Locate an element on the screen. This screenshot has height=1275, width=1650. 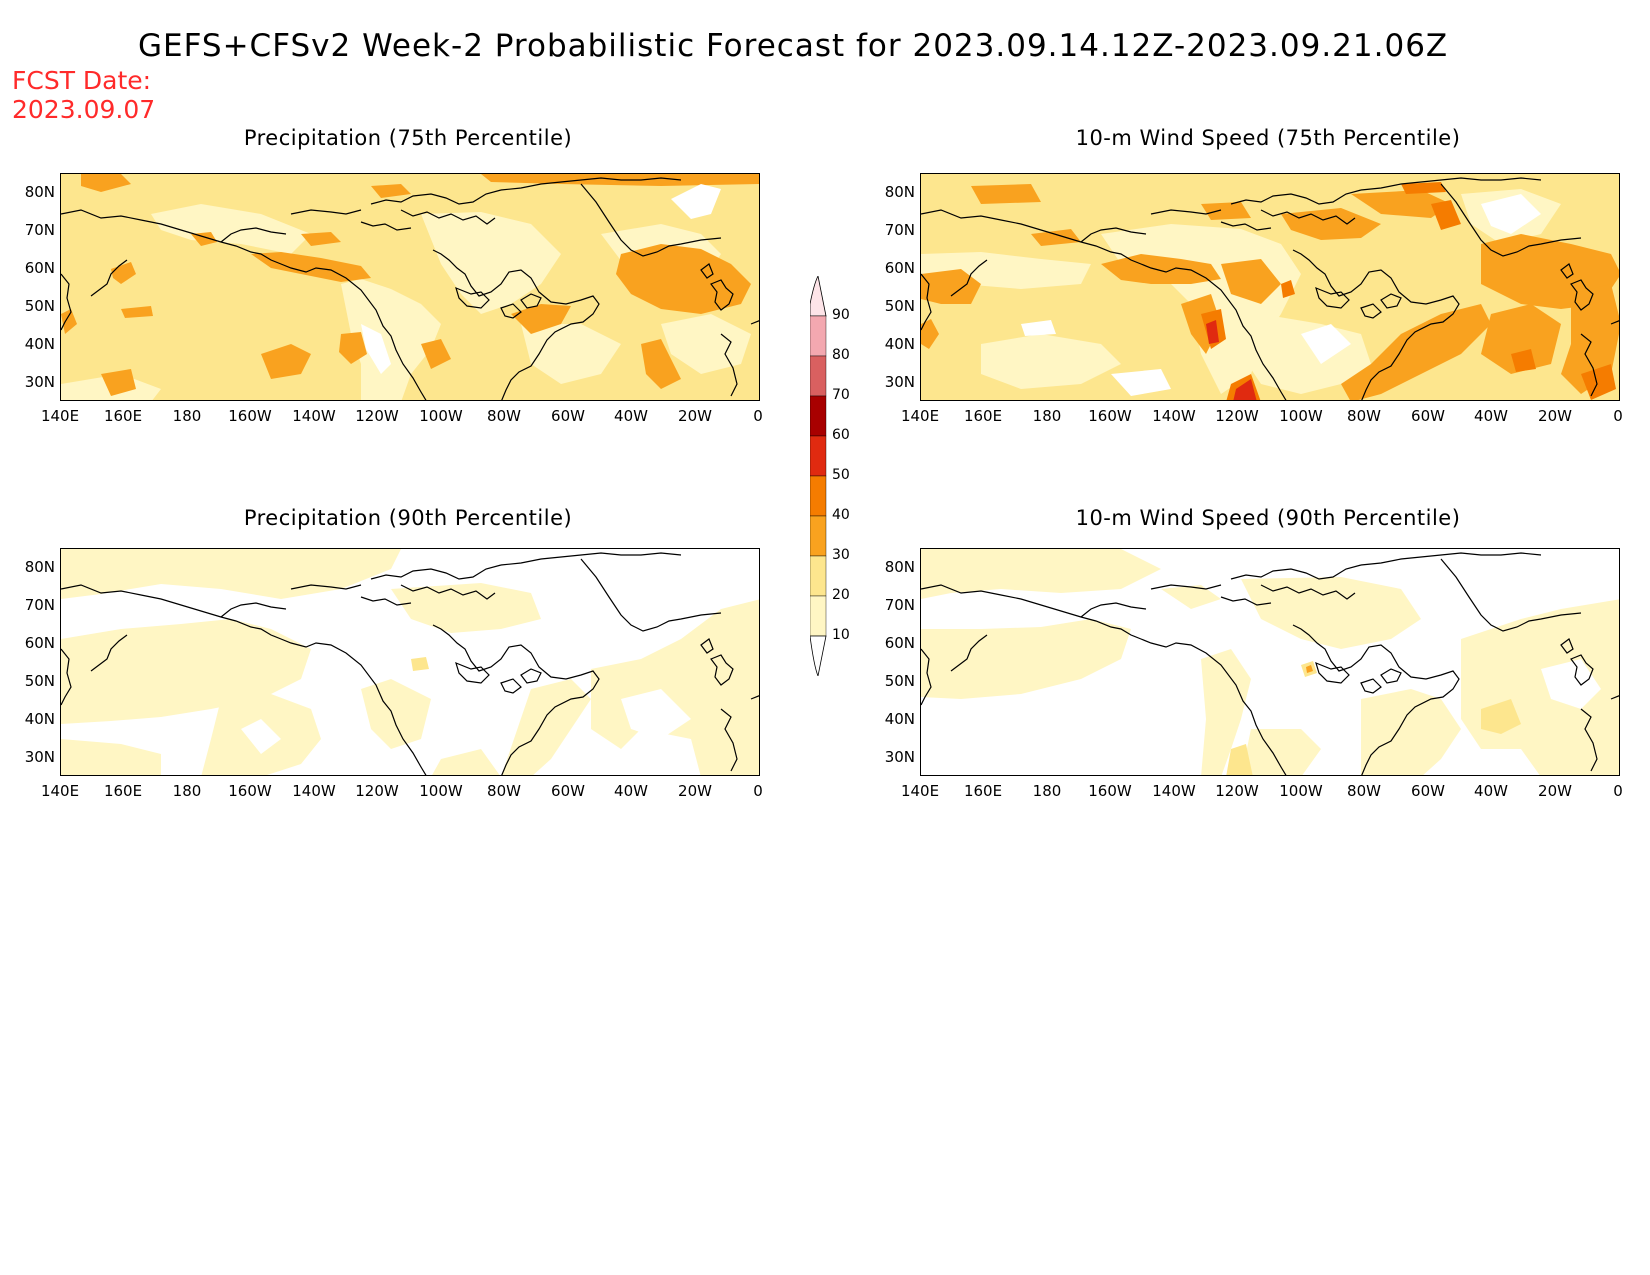
panel-title-wind-90: 10-m Wind Speed (90th Percentile) is located at coordinates (1268, 518).